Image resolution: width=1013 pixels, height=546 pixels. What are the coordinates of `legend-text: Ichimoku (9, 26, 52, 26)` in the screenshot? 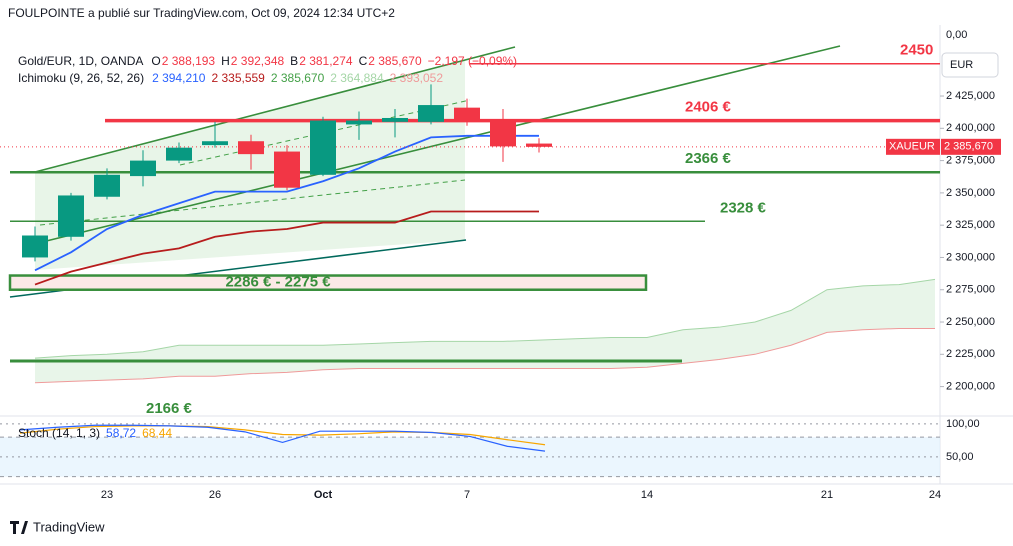 It's located at (81, 78).